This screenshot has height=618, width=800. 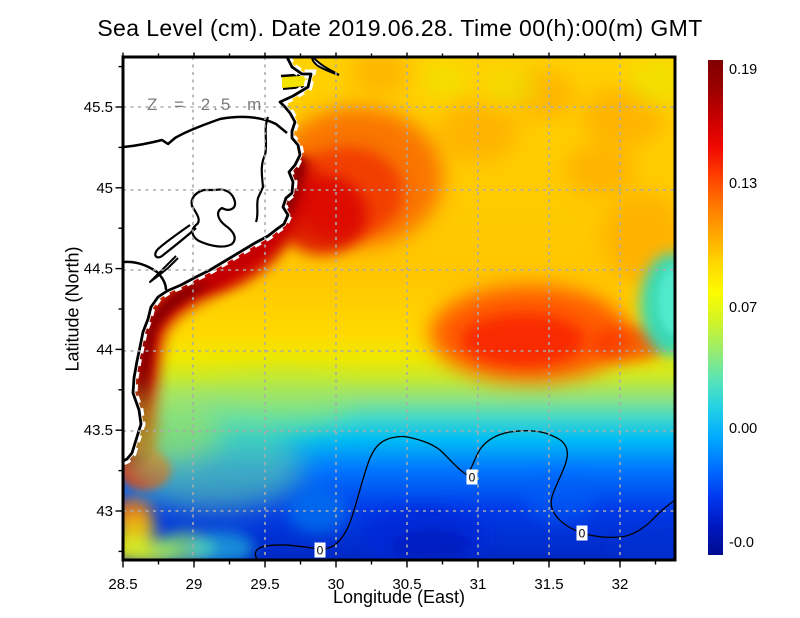 What do you see at coordinates (620, 584) in the screenshot?
I see `x-tick-label: 32` at bounding box center [620, 584].